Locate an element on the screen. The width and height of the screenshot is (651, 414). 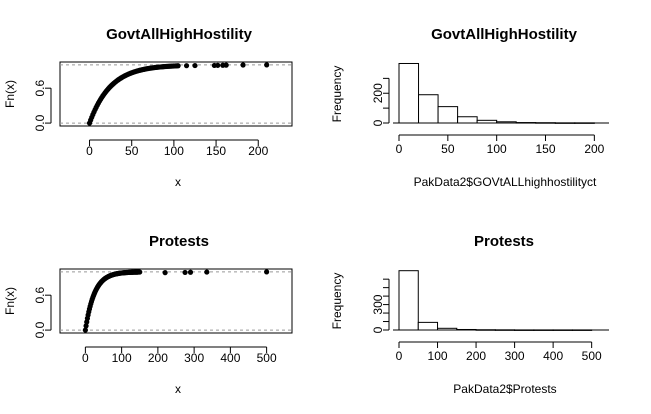
hist-govt-title: GovtAllHighHostility is located at coordinates (504, 34).